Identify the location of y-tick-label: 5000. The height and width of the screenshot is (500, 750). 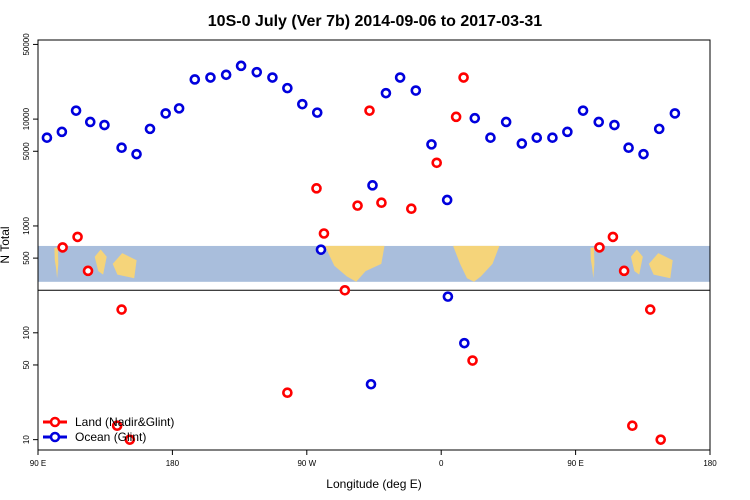
(26, 151).